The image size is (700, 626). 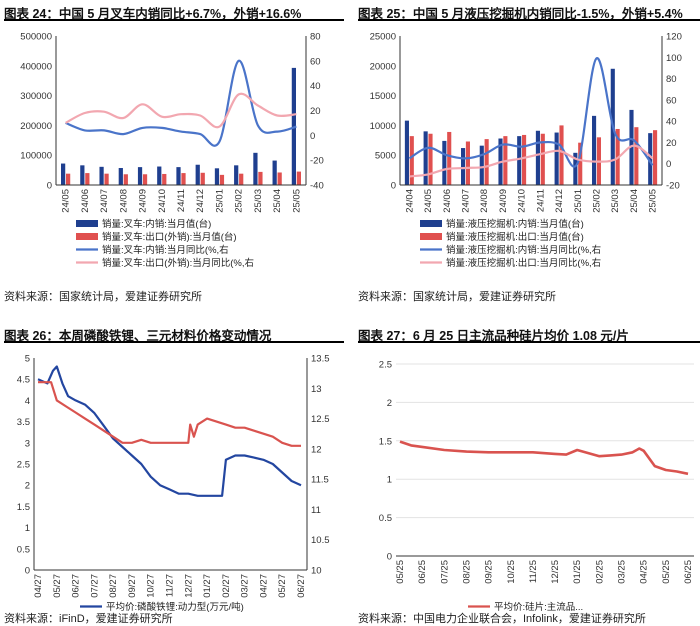 I want to click on chart-title: 图表 27：6 月 25 日主流品种硅片均价 1.08 元/片, so click(x=493, y=336).